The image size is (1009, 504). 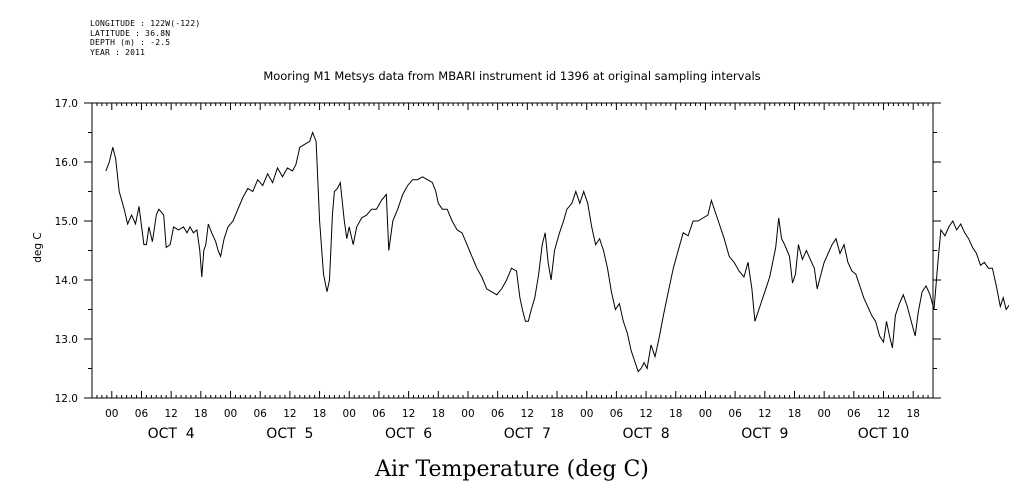 What do you see at coordinates (511, 469) in the screenshot?
I see `x-axis-label: Air Temperature (deg C)` at bounding box center [511, 469].